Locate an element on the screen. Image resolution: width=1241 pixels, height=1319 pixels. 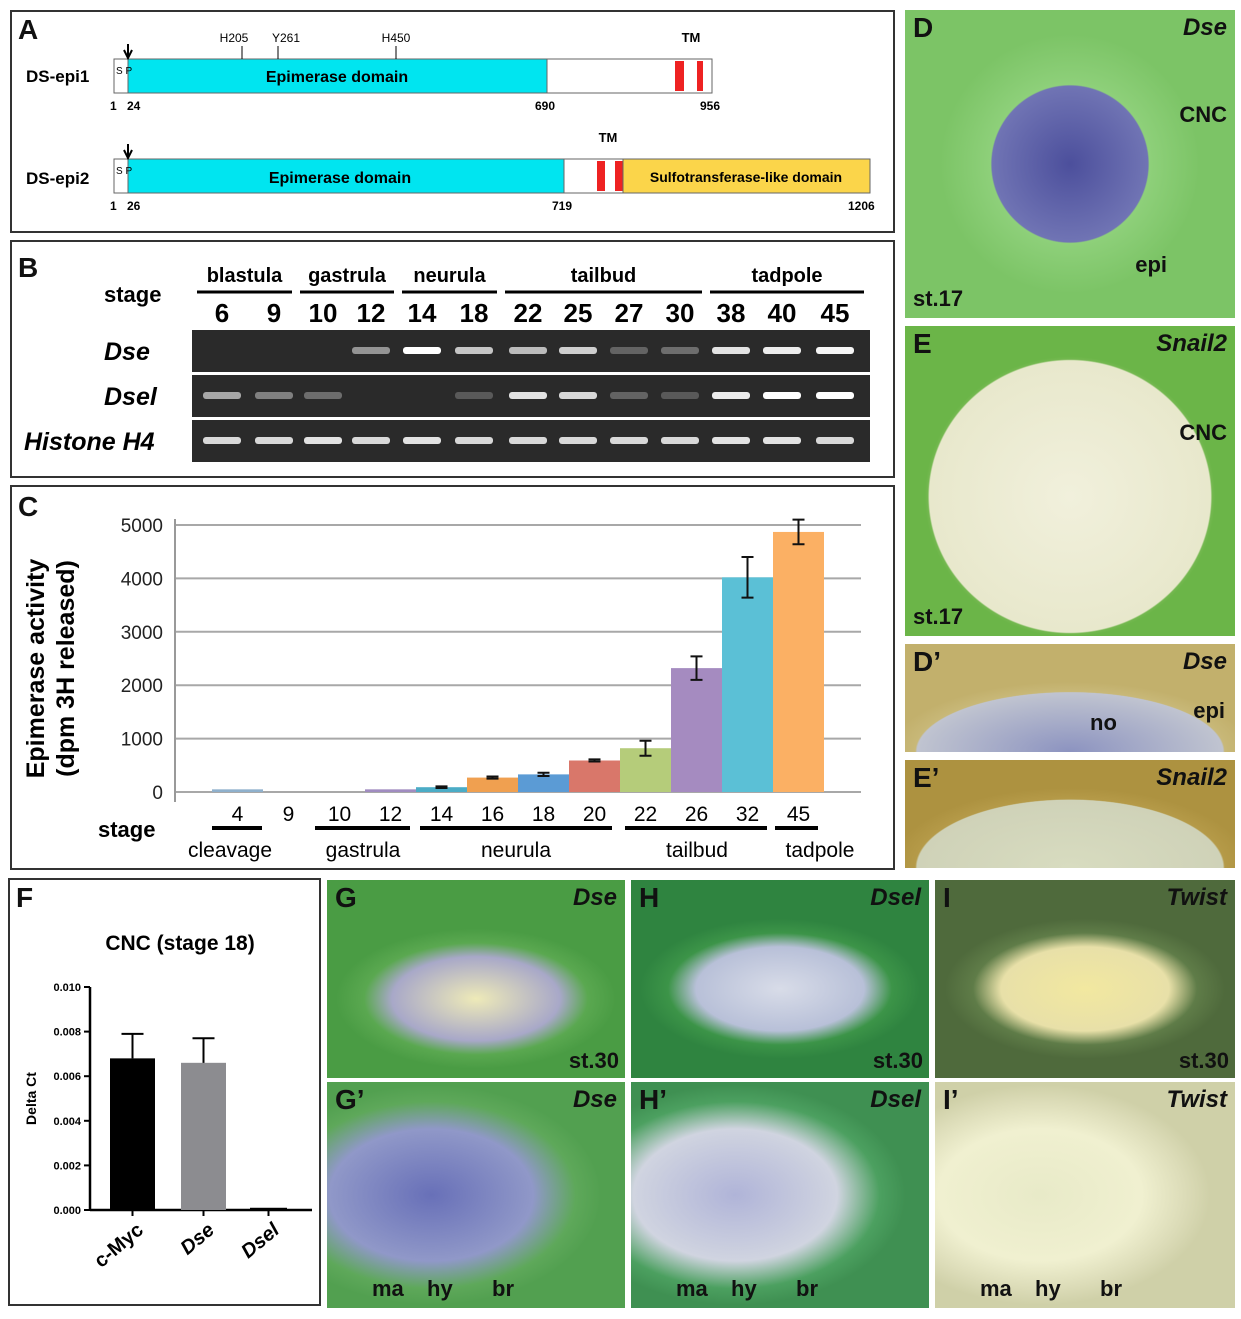
bar-c-Myc is located at coordinates (132, 1134).